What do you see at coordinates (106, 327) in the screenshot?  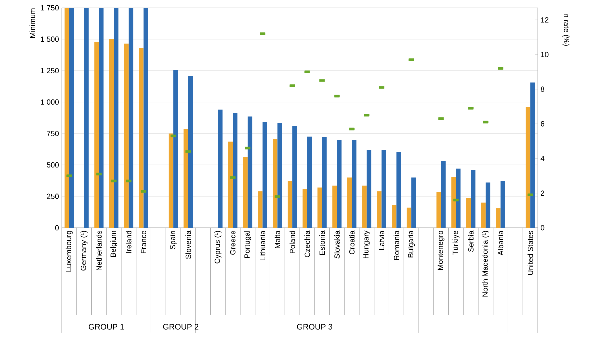 I see `text: GROUP 1` at bounding box center [106, 327].